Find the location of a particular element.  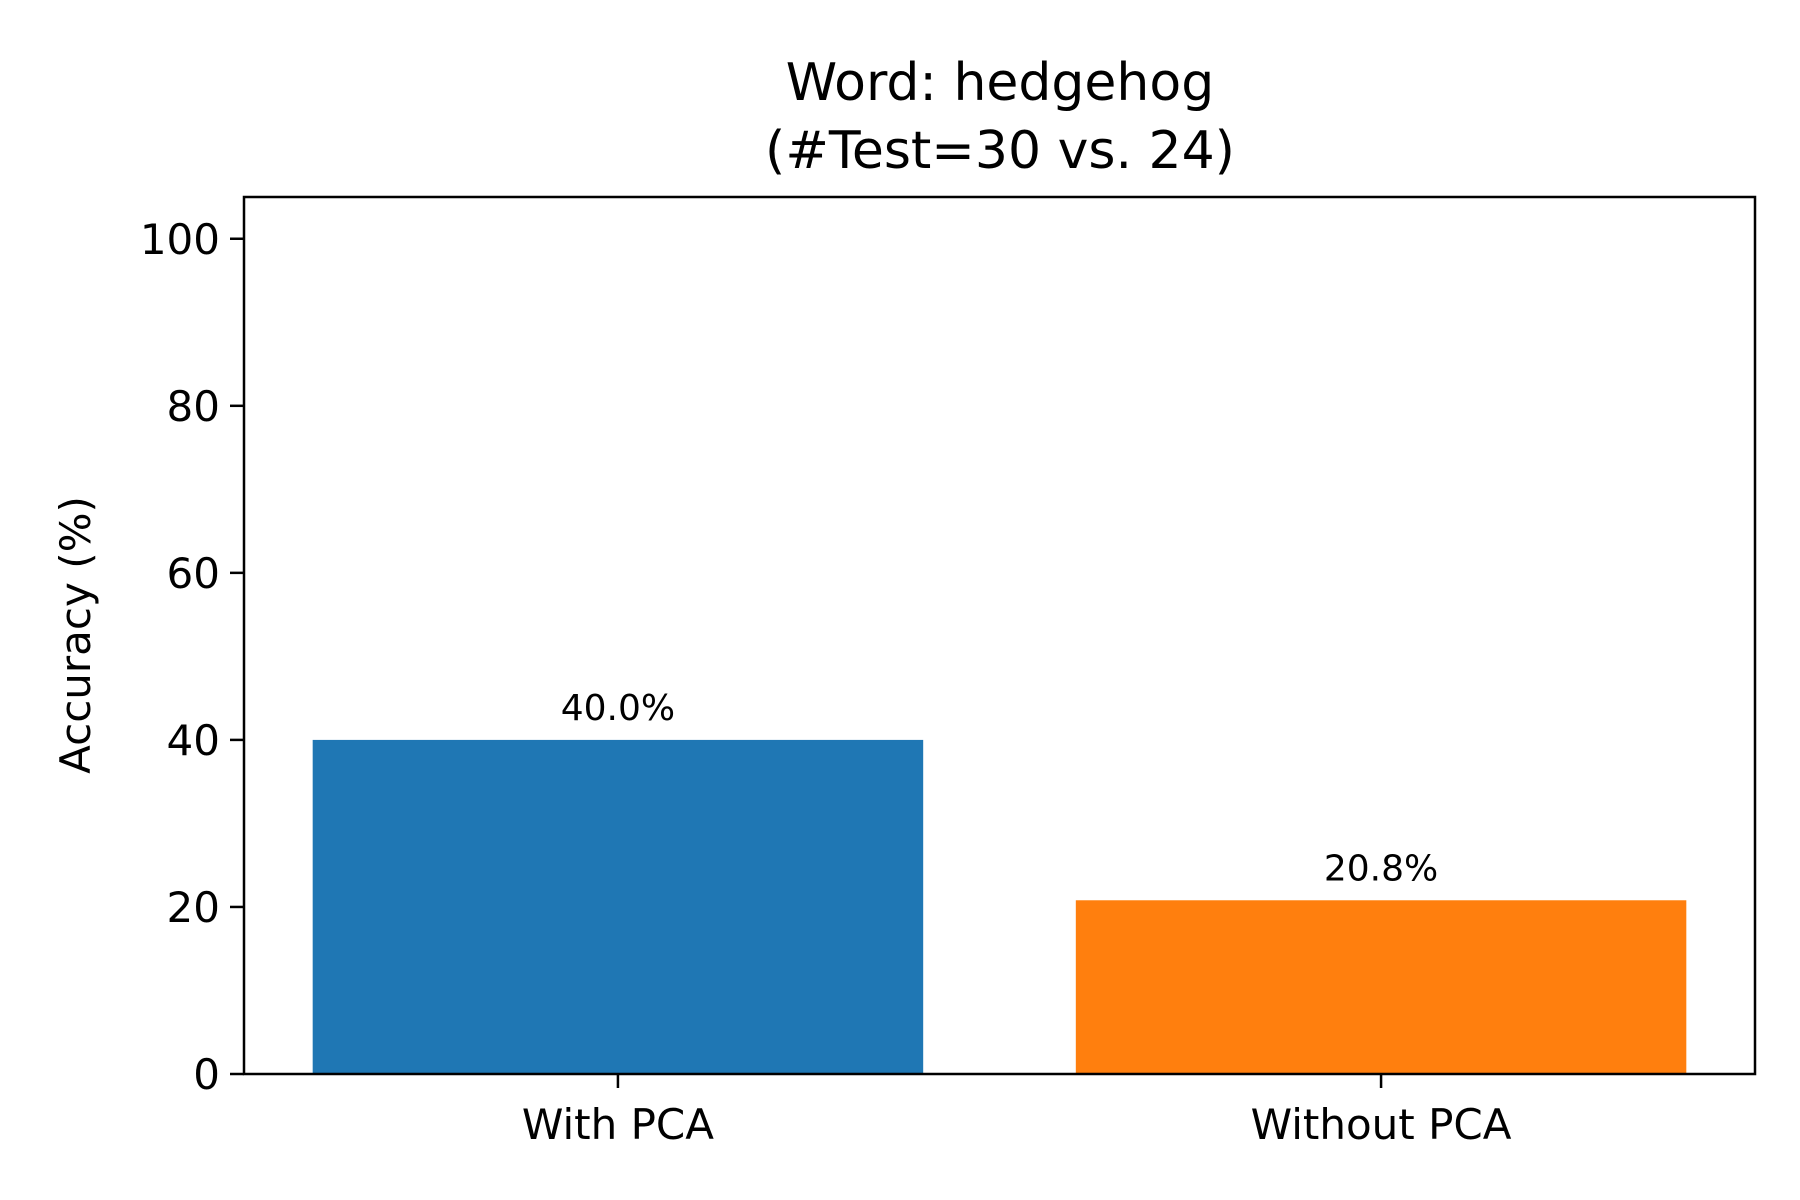

bar-value-label-0: 40.0% is located at coordinates (618, 708).